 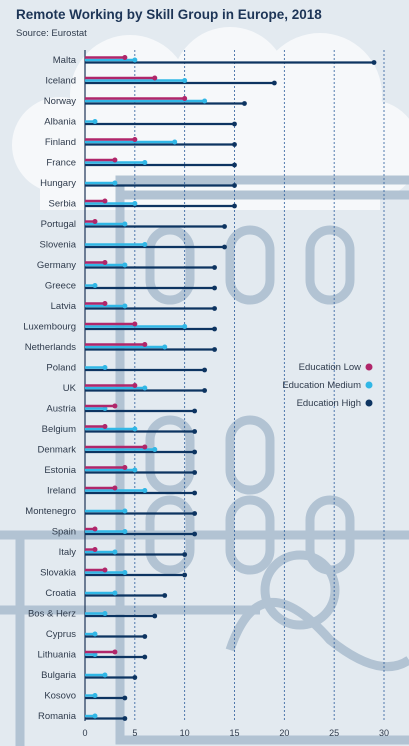 What do you see at coordinates (68, 552) in the screenshot?
I see `category-label: Italy` at bounding box center [68, 552].